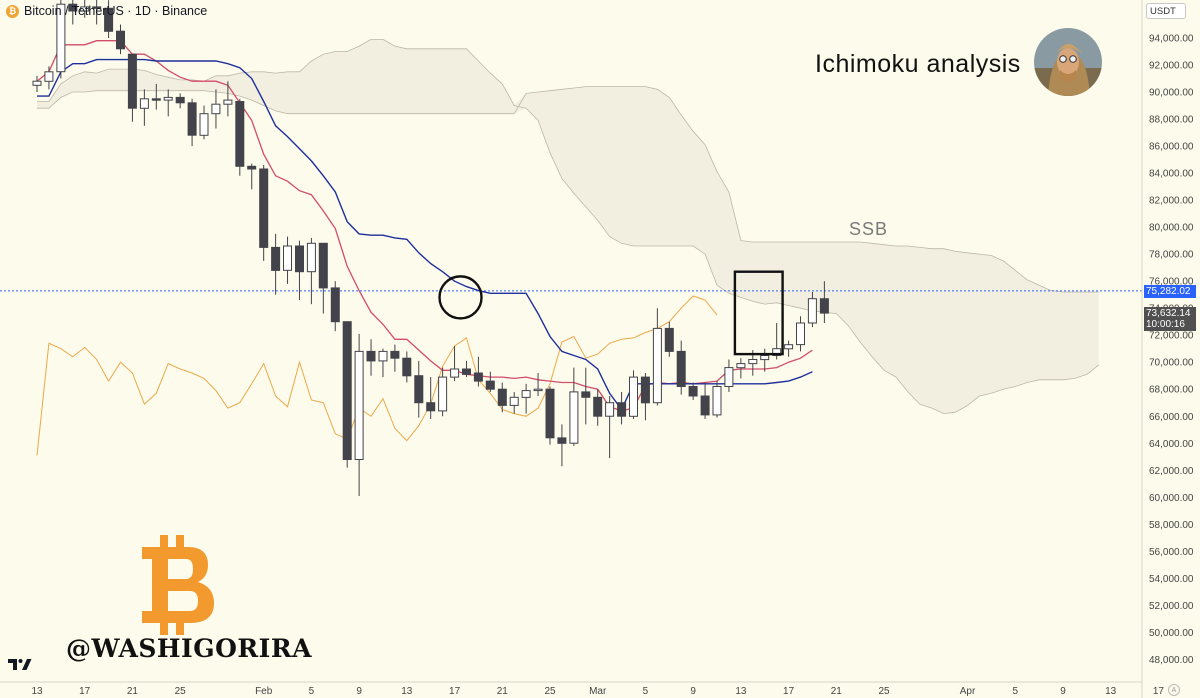 This screenshot has height=698, width=1200. What do you see at coordinates (1171, 390) in the screenshot?
I see `y-tick-label: 68,000.00` at bounding box center [1171, 390].